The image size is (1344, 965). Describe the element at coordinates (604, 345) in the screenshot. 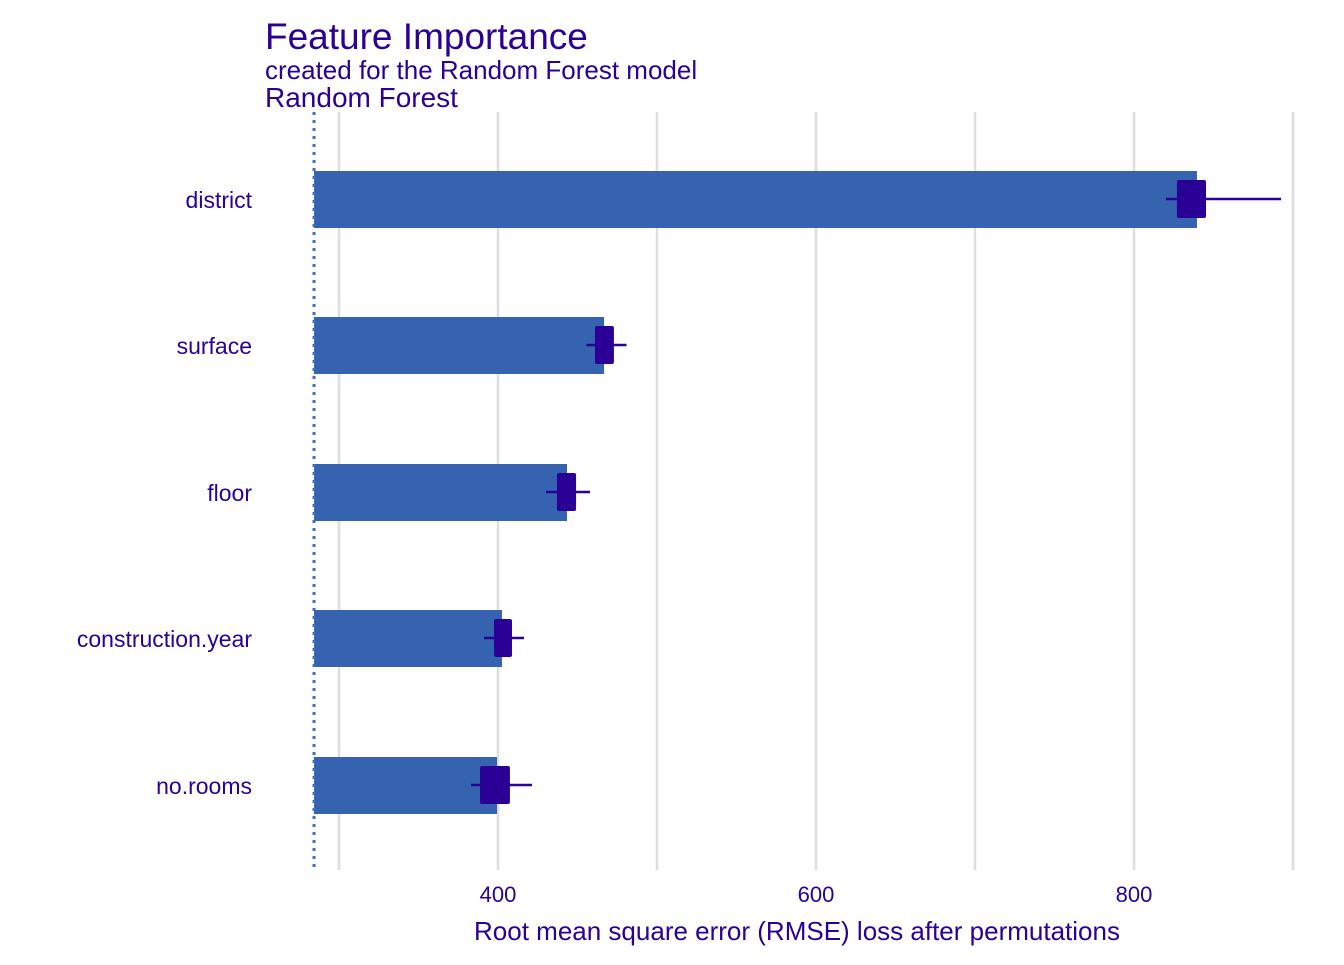

I see `box-surface` at that location.